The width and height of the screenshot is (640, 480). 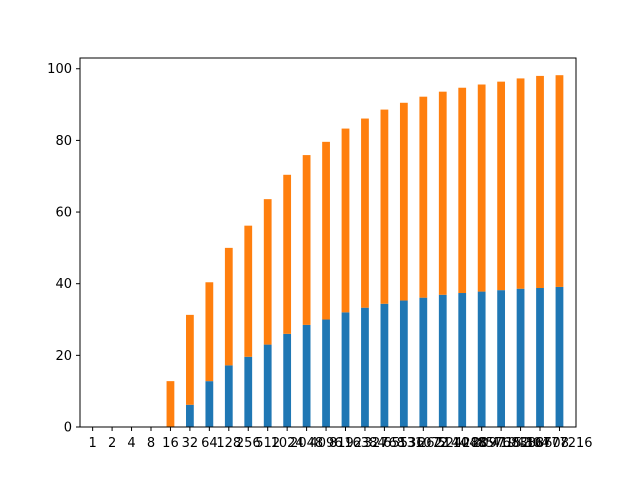 What do you see at coordinates (228, 443) in the screenshot?
I see `x-tick-label: 128` at bounding box center [228, 443].